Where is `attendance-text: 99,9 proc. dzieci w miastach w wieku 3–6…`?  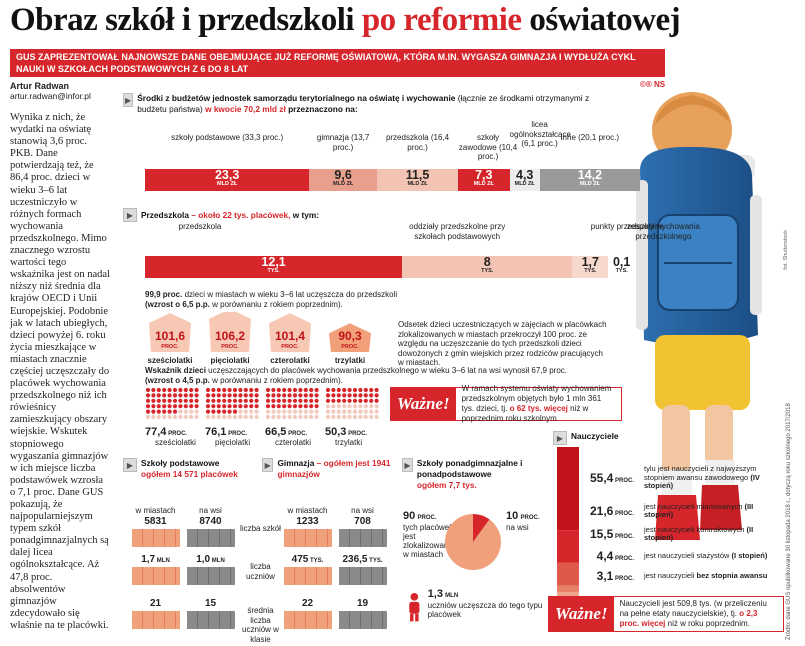 attendance-text: 99,9 proc. dzieci w miastach w wieku 3–6… is located at coordinates (271, 299).